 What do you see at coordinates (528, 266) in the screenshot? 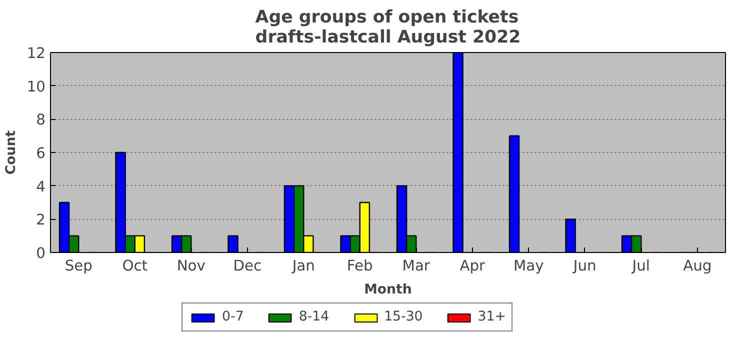
I see `x-tick-label: May` at bounding box center [528, 266].